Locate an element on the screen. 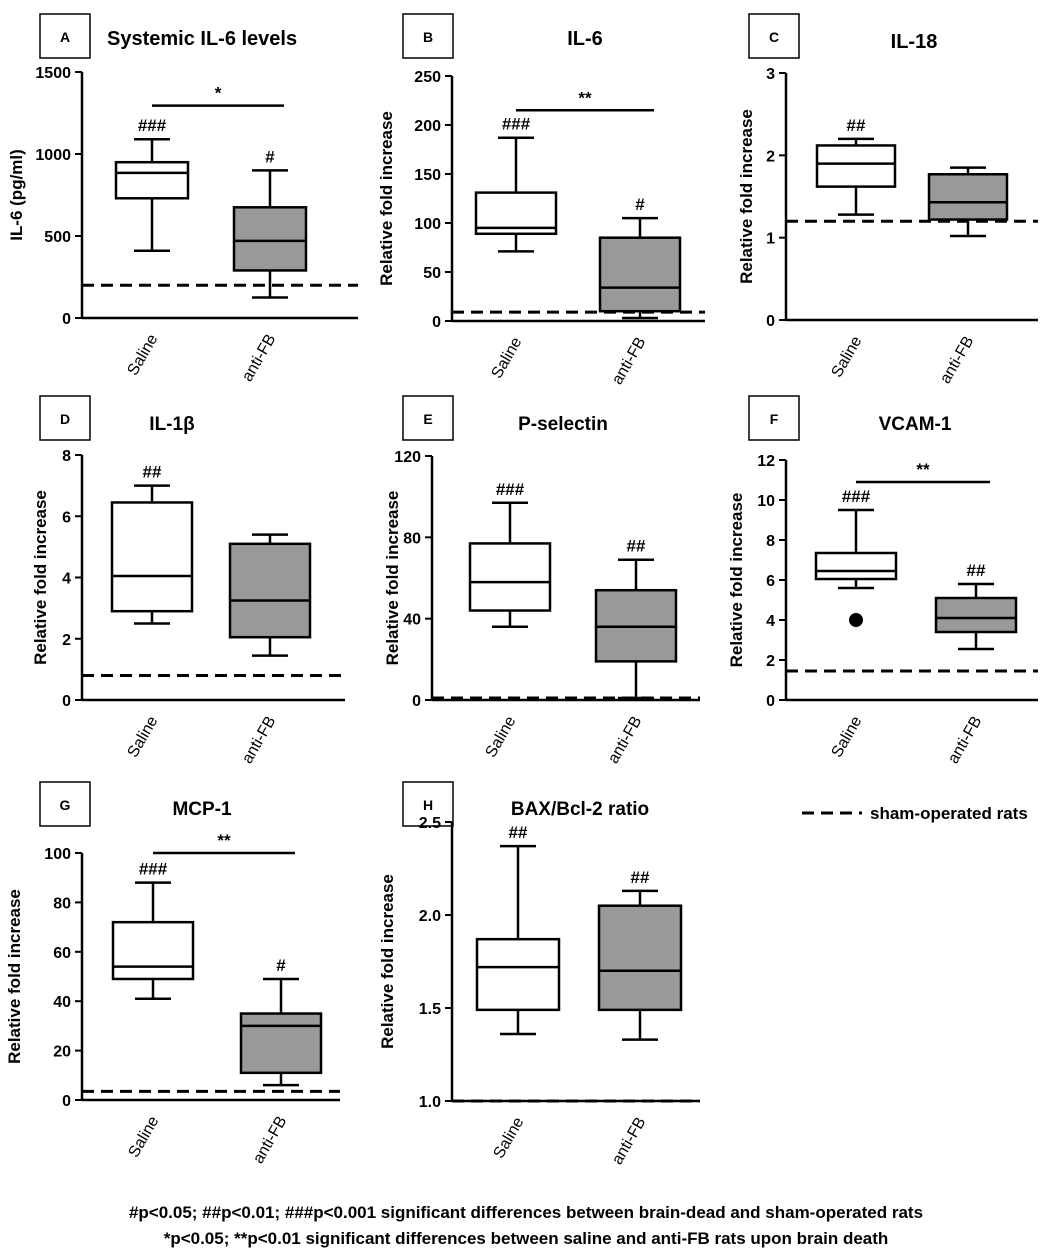 The image size is (1052, 1260). panel-c-box-1-iqr-box is located at coordinates (968, 197).